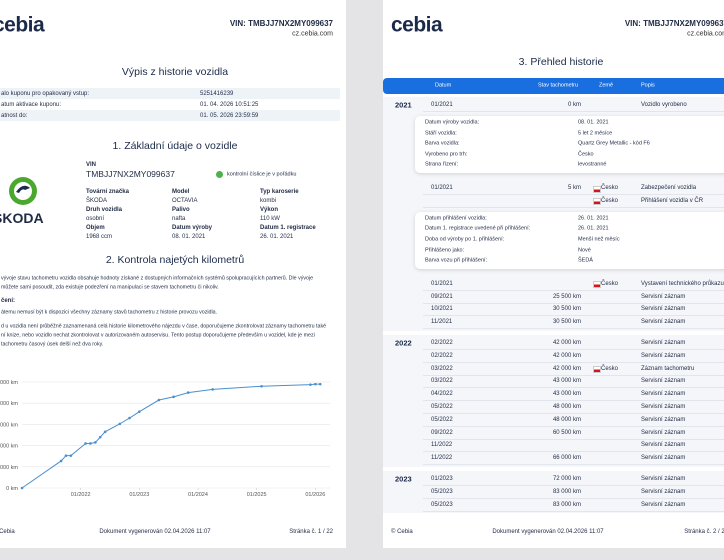  What do you see at coordinates (14, 115) in the screenshot?
I see `coupon-label: atnost do:` at bounding box center [14, 115].